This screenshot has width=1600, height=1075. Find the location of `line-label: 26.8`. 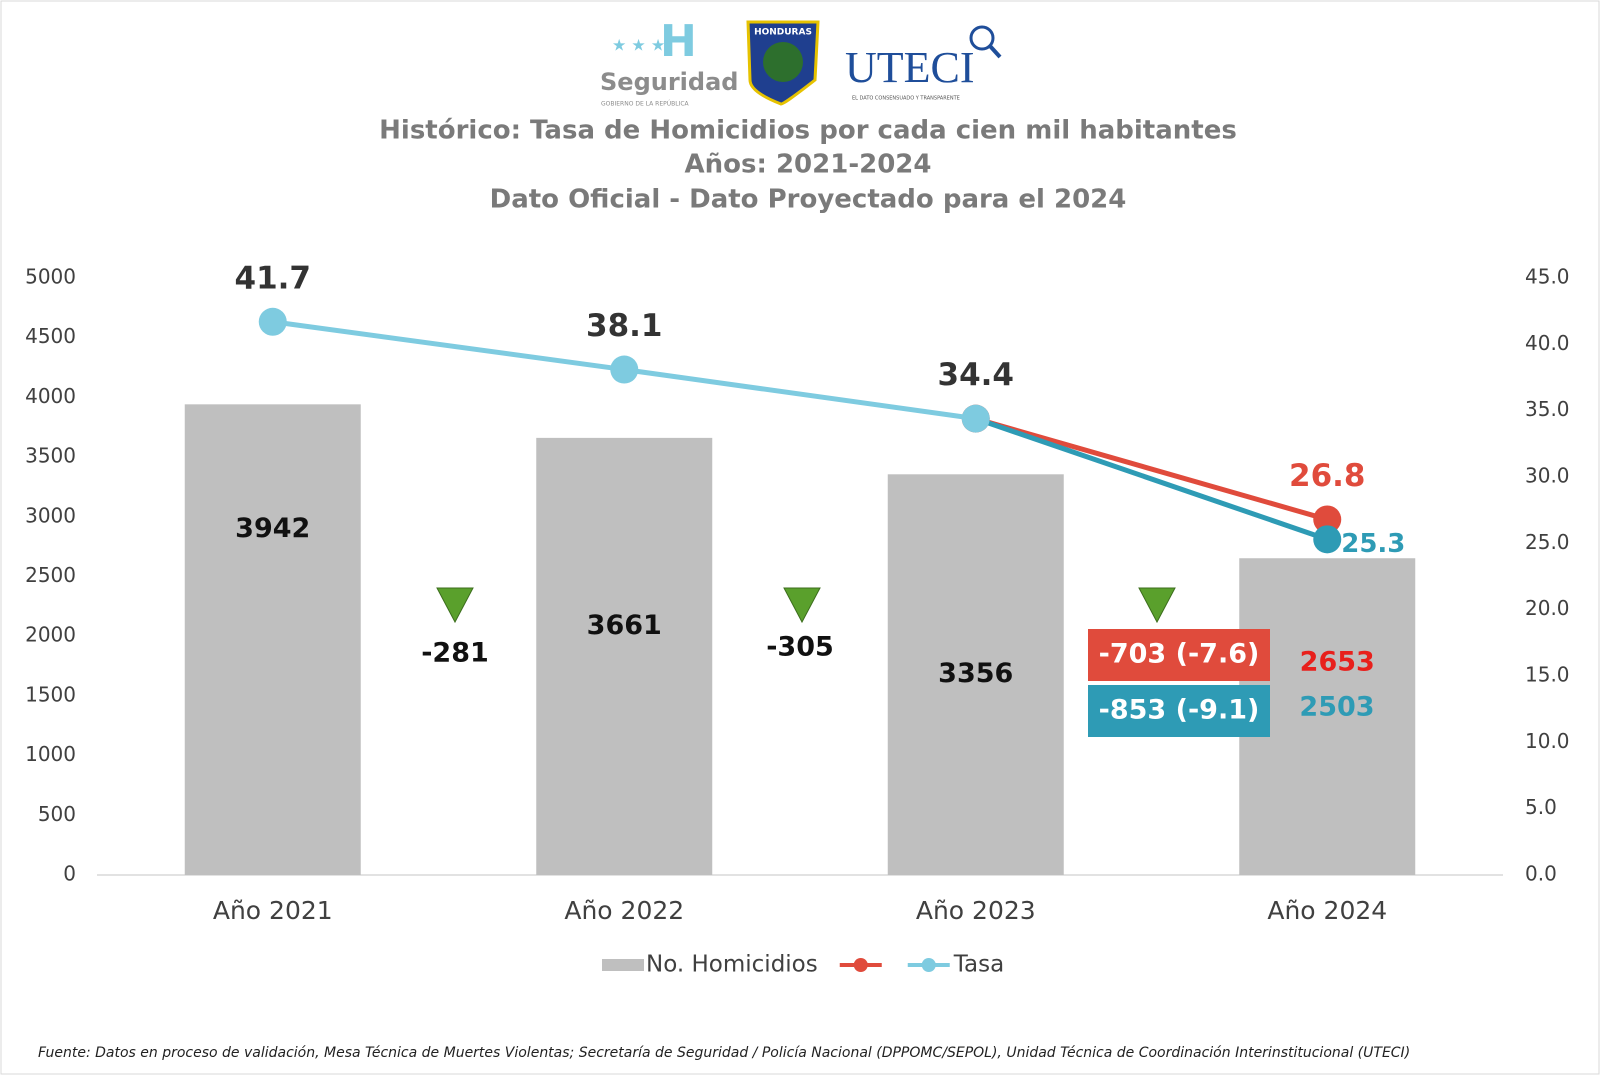

line-label: 26.8 is located at coordinates (1327, 476).